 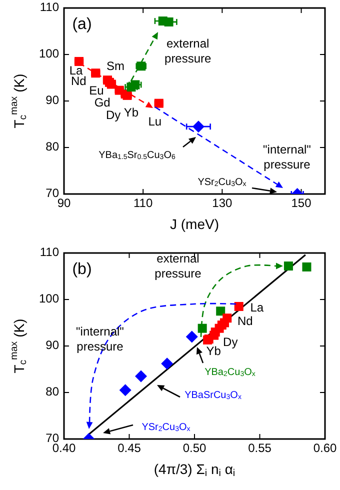 What do you see at coordinates (102, 102) in the screenshot?
I see `annotation: Gd` at bounding box center [102, 102].